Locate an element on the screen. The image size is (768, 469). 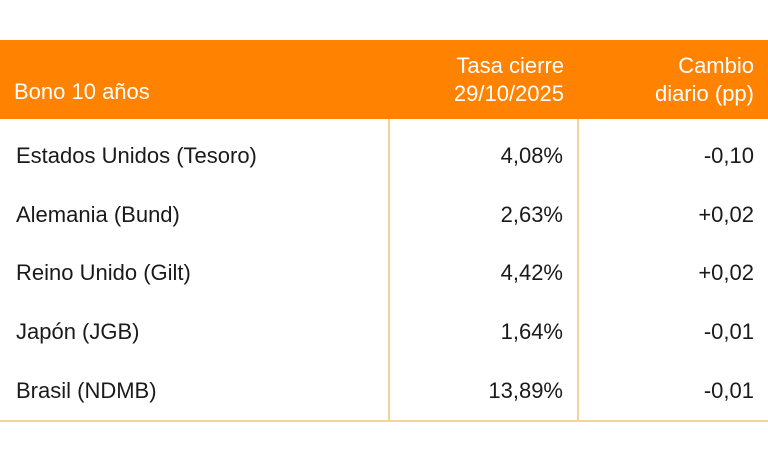
header-rate-line1: Tasa cierre is located at coordinates (510, 65).